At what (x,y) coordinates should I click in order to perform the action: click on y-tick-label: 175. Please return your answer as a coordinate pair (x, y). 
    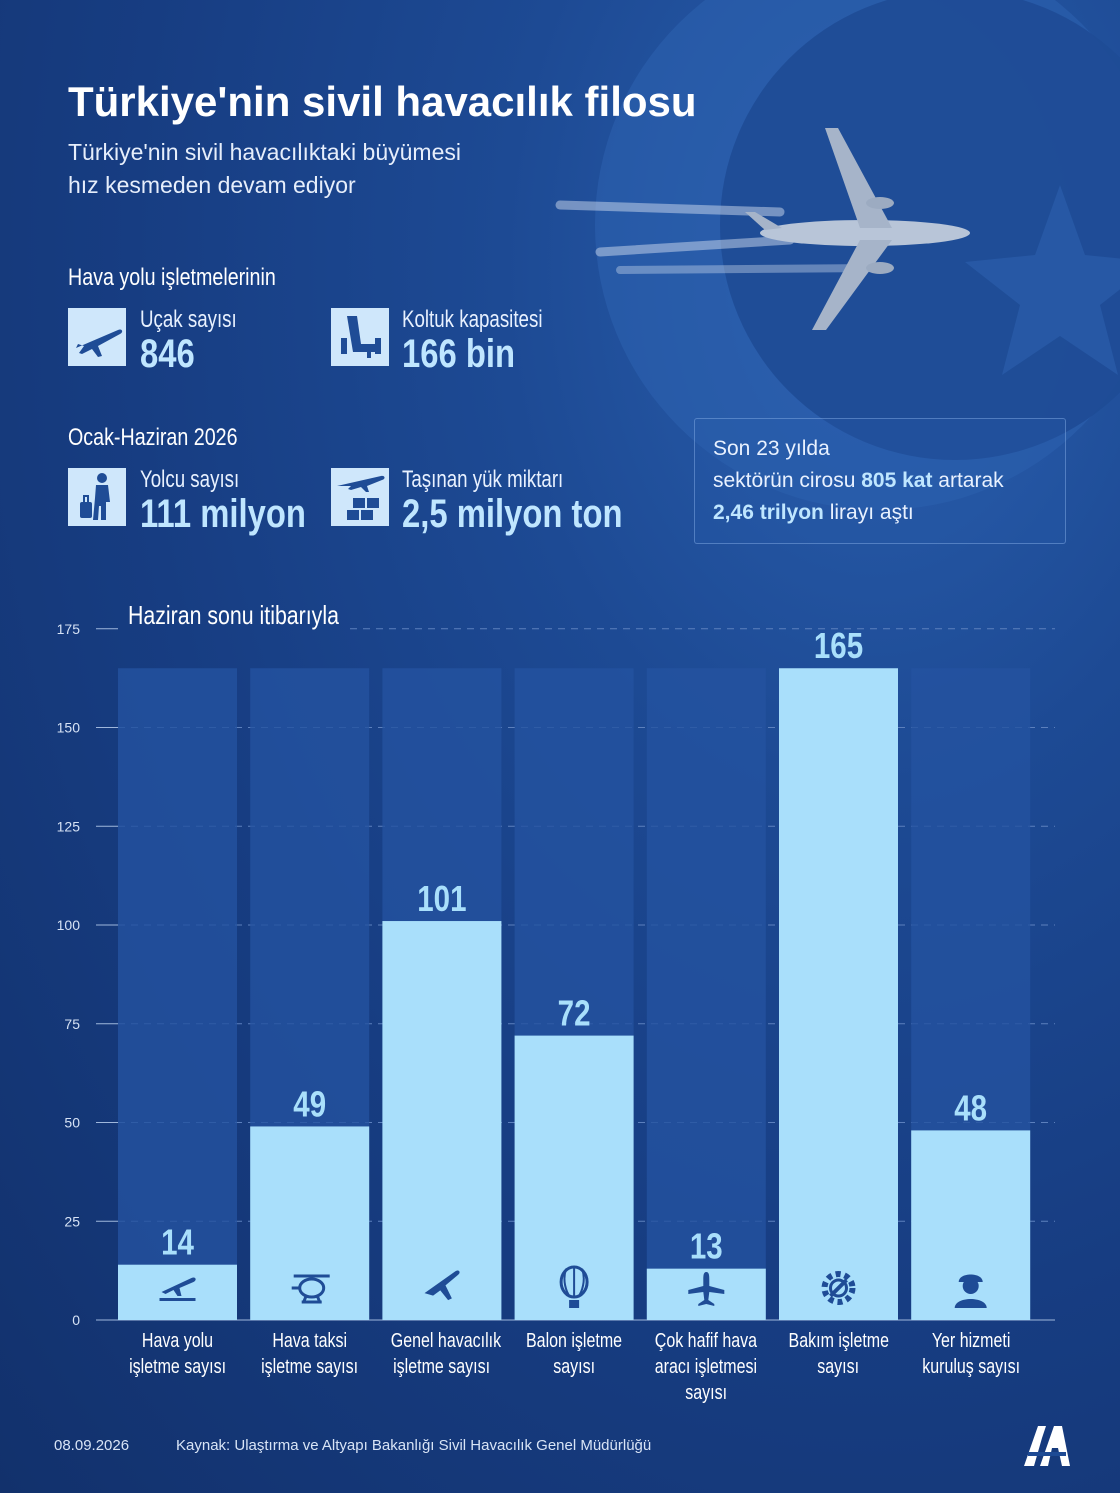
    Looking at the image, I should click on (69, 629).